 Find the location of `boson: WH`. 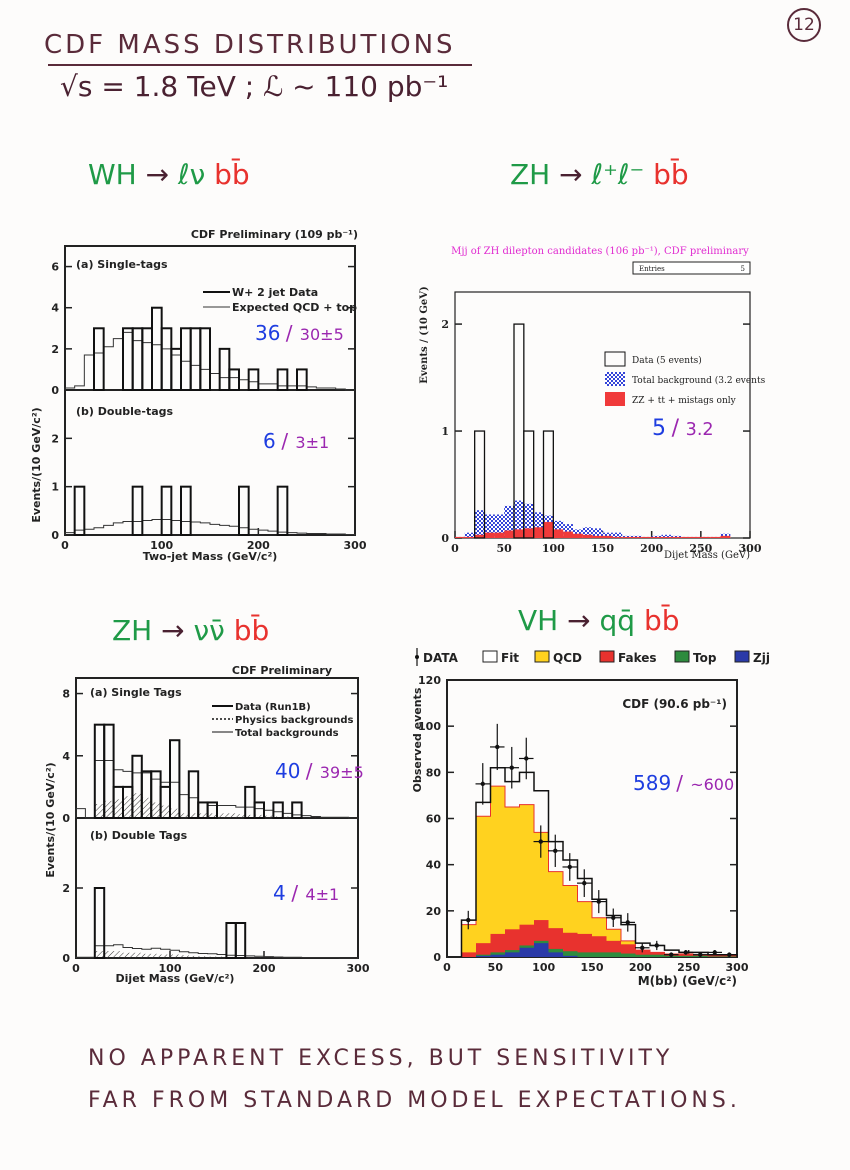

boson: WH is located at coordinates (112, 174).